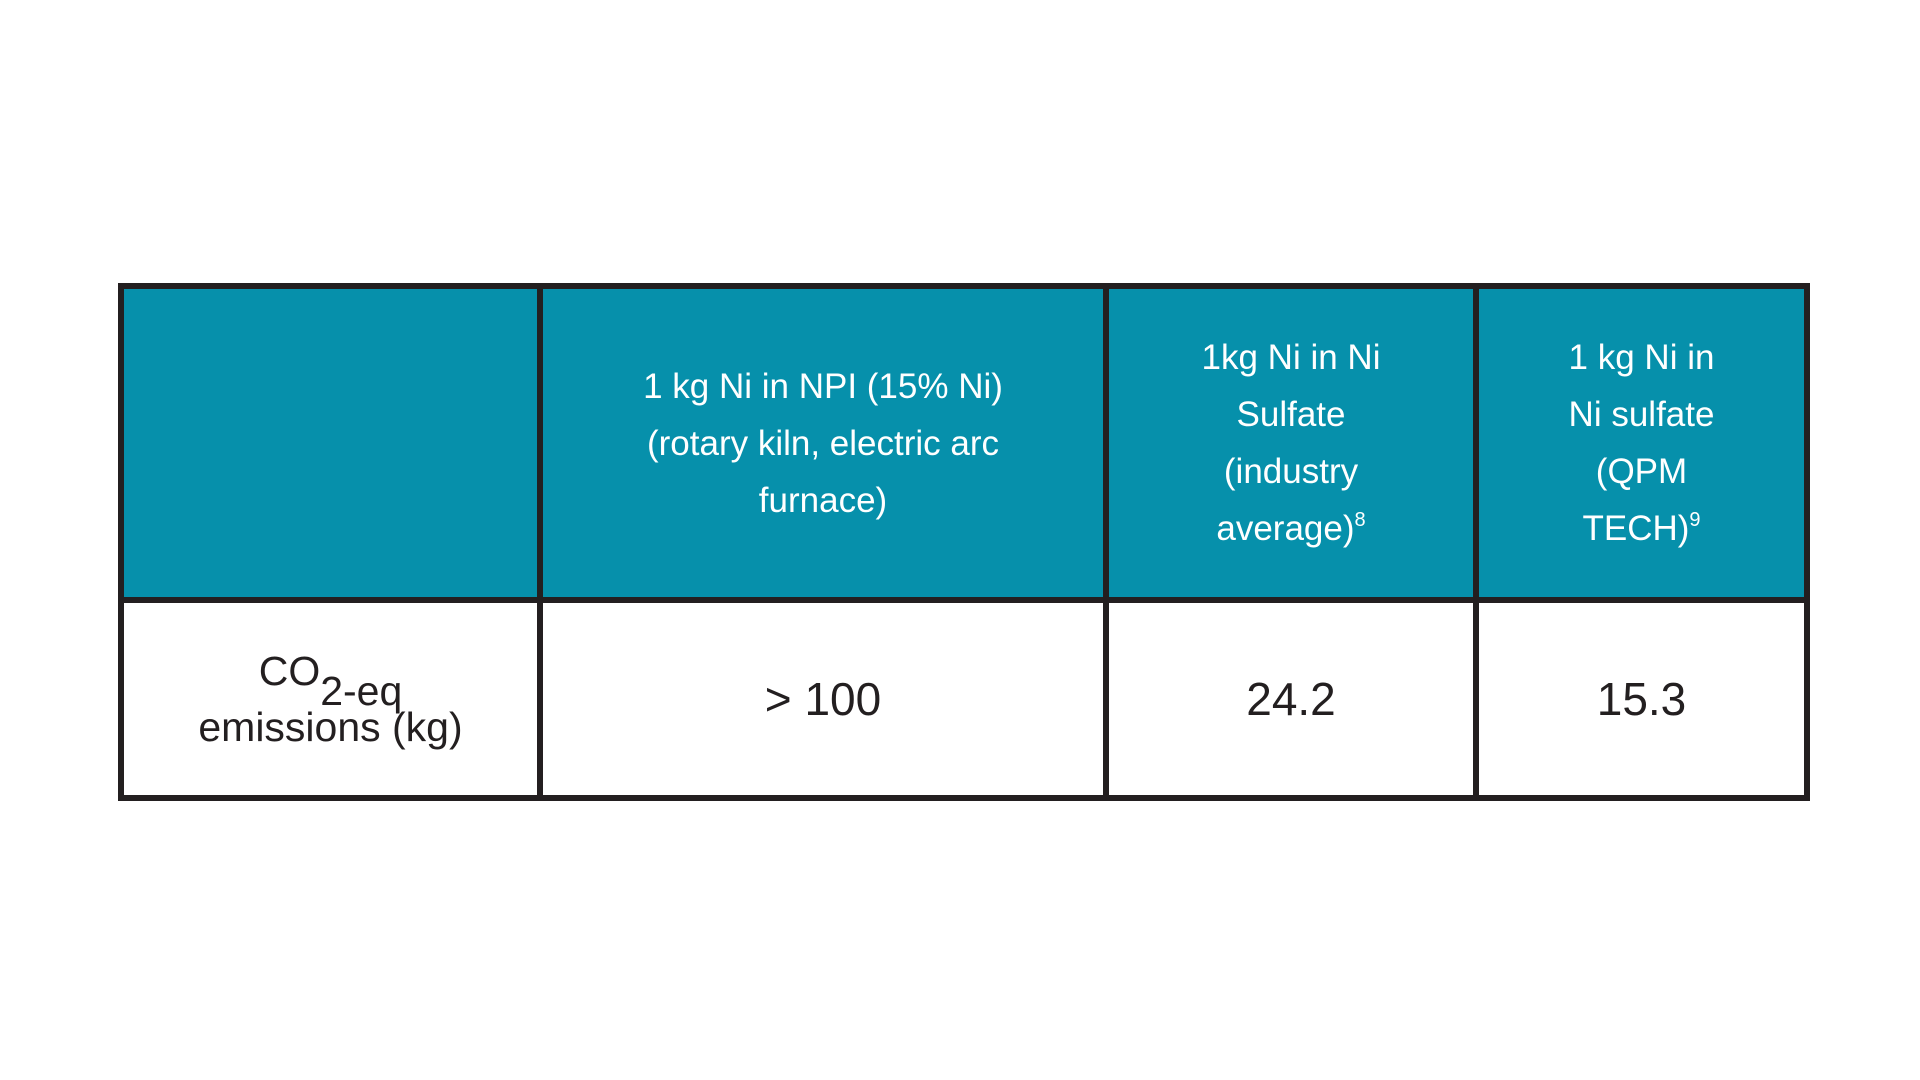 Image resolution: width=1920 pixels, height=1080 pixels. Describe the element at coordinates (330, 443) in the screenshot. I see `header-cell-blank` at that location.